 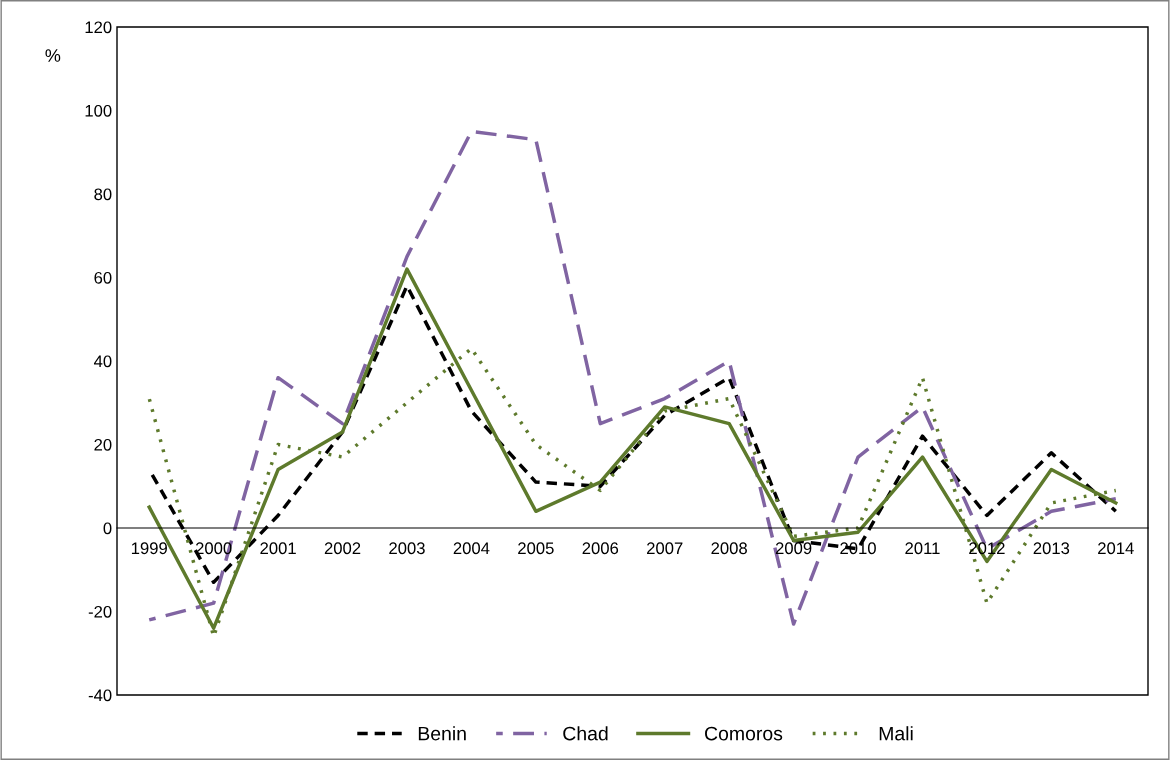 I want to click on legend-label: Mali, so click(x=896, y=733).